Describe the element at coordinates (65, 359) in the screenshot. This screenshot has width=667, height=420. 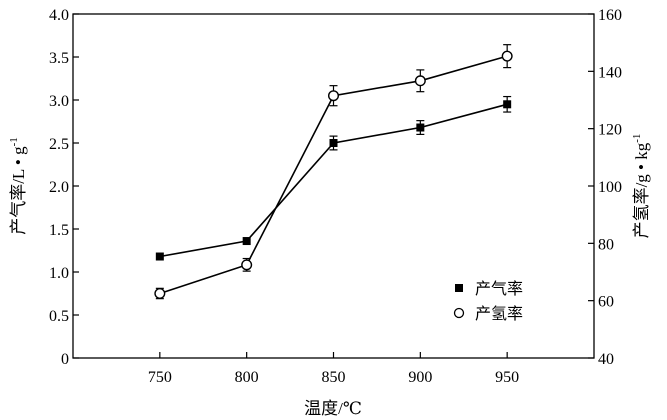
I see `y-left-tick-label-0: 0` at that location.